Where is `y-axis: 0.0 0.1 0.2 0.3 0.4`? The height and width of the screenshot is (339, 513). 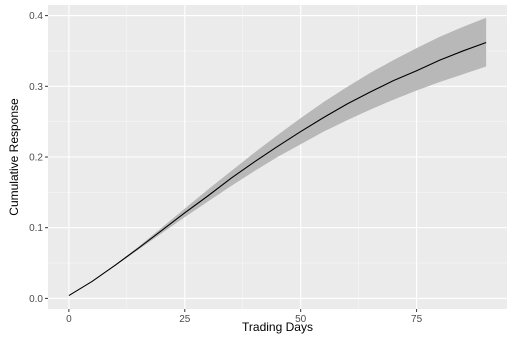 y-axis: 0.0 0.1 0.2 0.3 0.4 is located at coordinates (38, 158).